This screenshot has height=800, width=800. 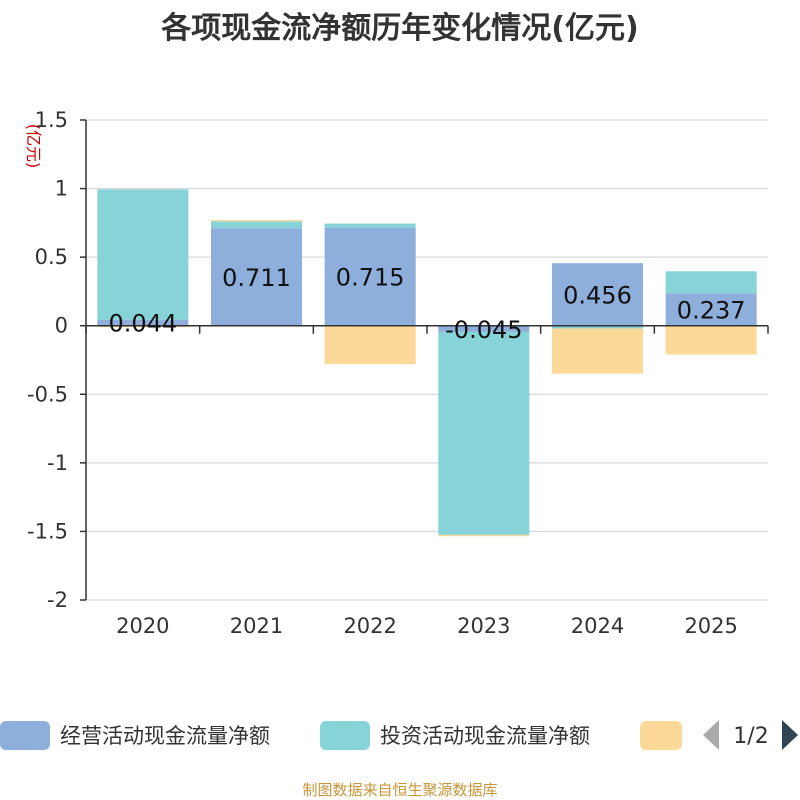 I want to click on x-tick-label: 2021, so click(x=256, y=626).